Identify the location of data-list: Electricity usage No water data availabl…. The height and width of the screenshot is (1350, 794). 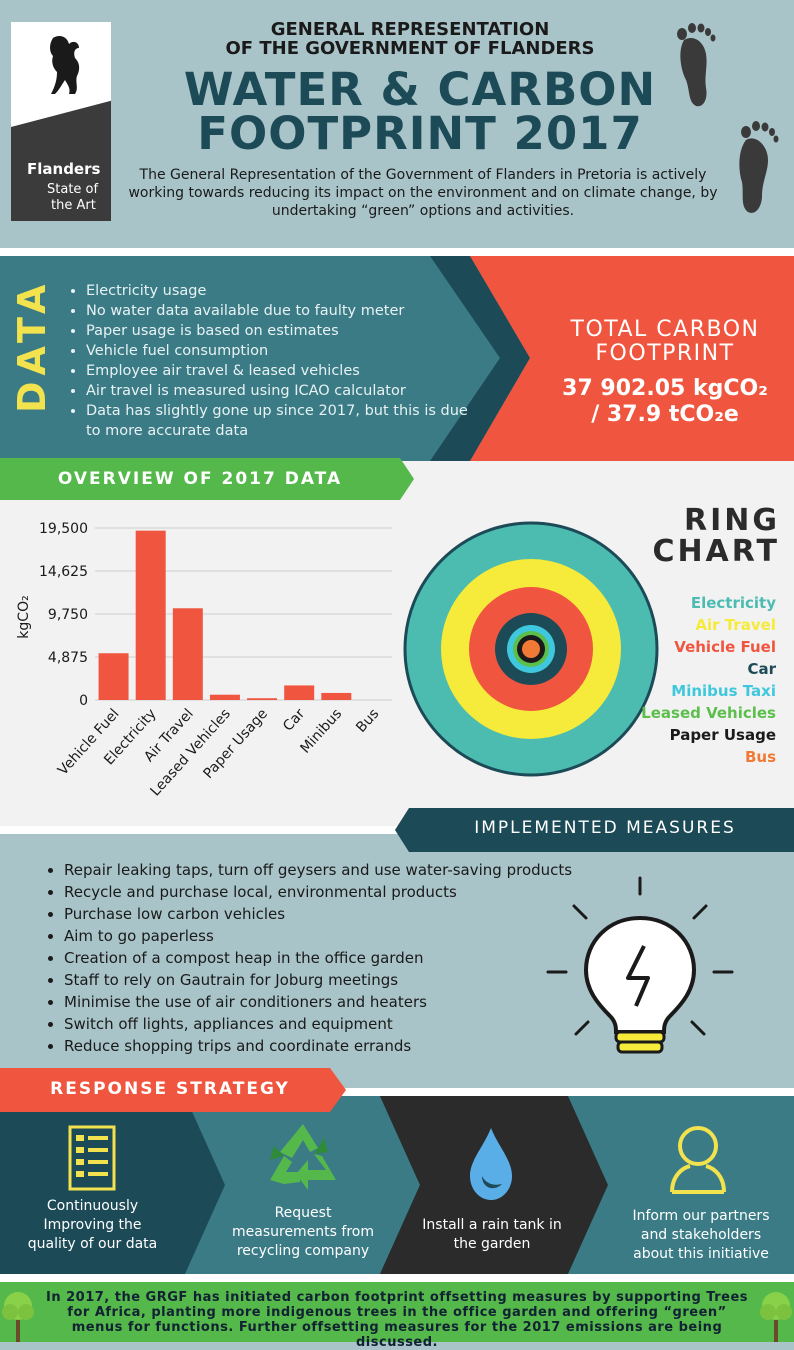
(274, 361).